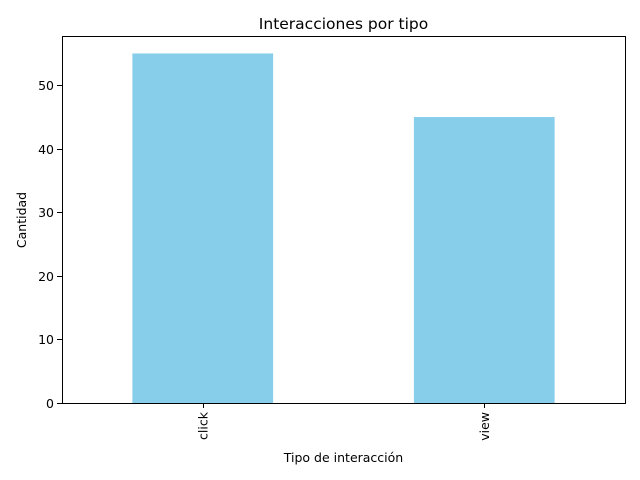 This screenshot has width=640, height=480. I want to click on chart-title: Interacciones por tipo, so click(343, 24).